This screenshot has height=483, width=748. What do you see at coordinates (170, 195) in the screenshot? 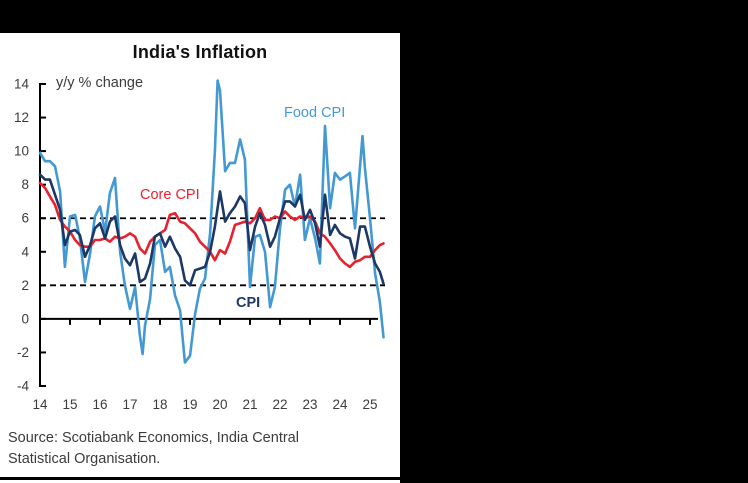
I see `series-label-core-cpi: Core CPI` at bounding box center [170, 195].